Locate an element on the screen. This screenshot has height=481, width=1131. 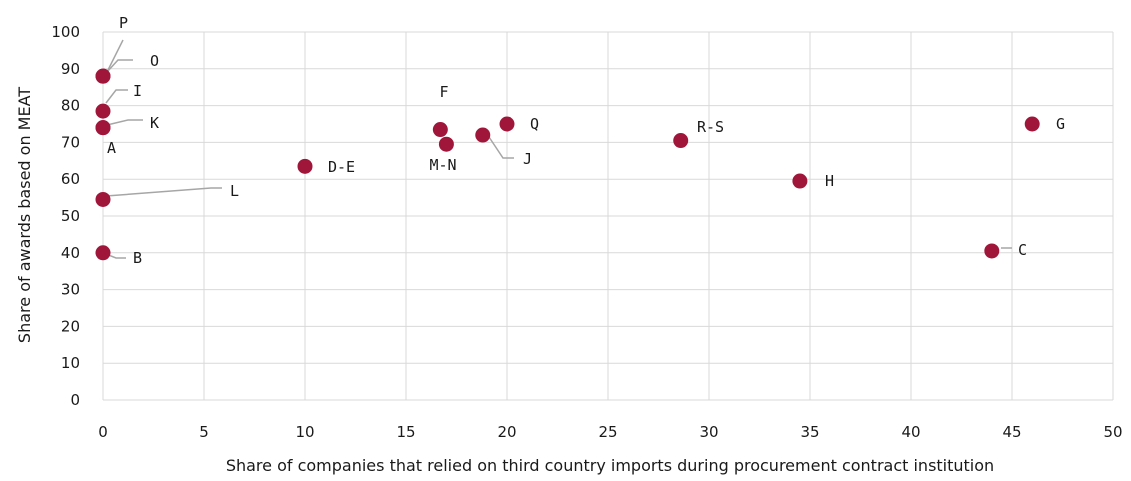
y-axis-title: Share of awards based on MEAT is located at coordinates (24, 215).